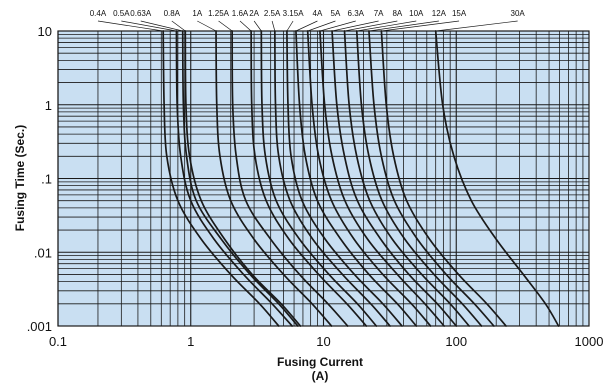 Image resolution: width=613 pixels, height=386 pixels. What do you see at coordinates (48, 105) in the screenshot?
I see `y-tick-label: 1` at bounding box center [48, 105].